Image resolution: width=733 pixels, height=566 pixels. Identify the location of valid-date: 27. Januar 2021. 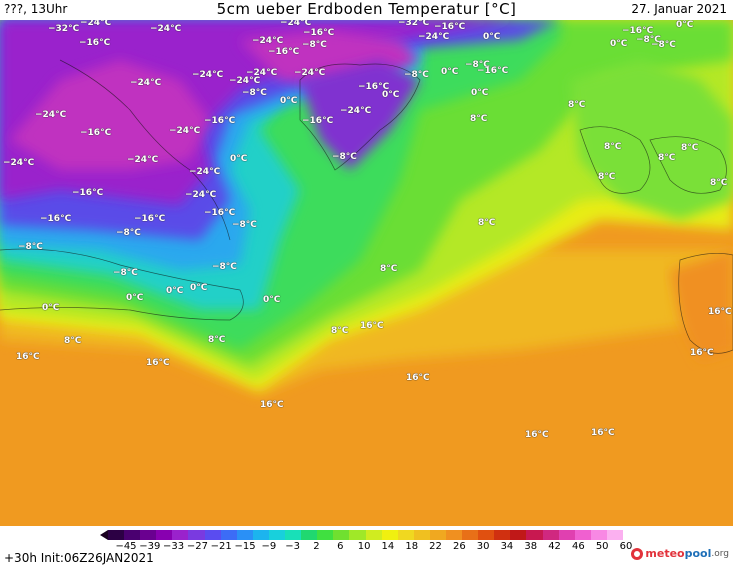
(679, 9).